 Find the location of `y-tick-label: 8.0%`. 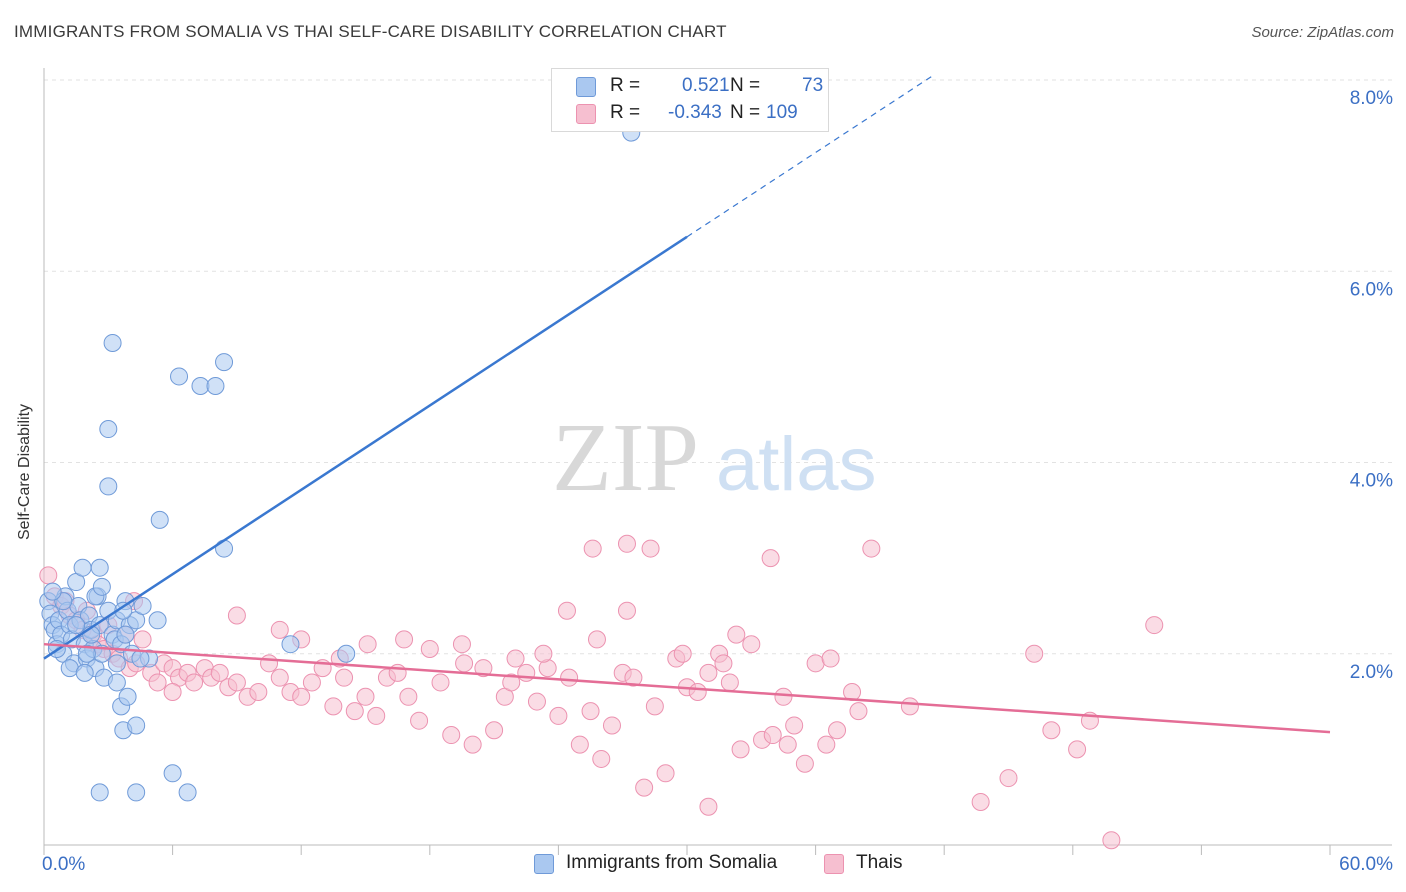

y-tick-label: 8.0% is located at coordinates (1371, 98).